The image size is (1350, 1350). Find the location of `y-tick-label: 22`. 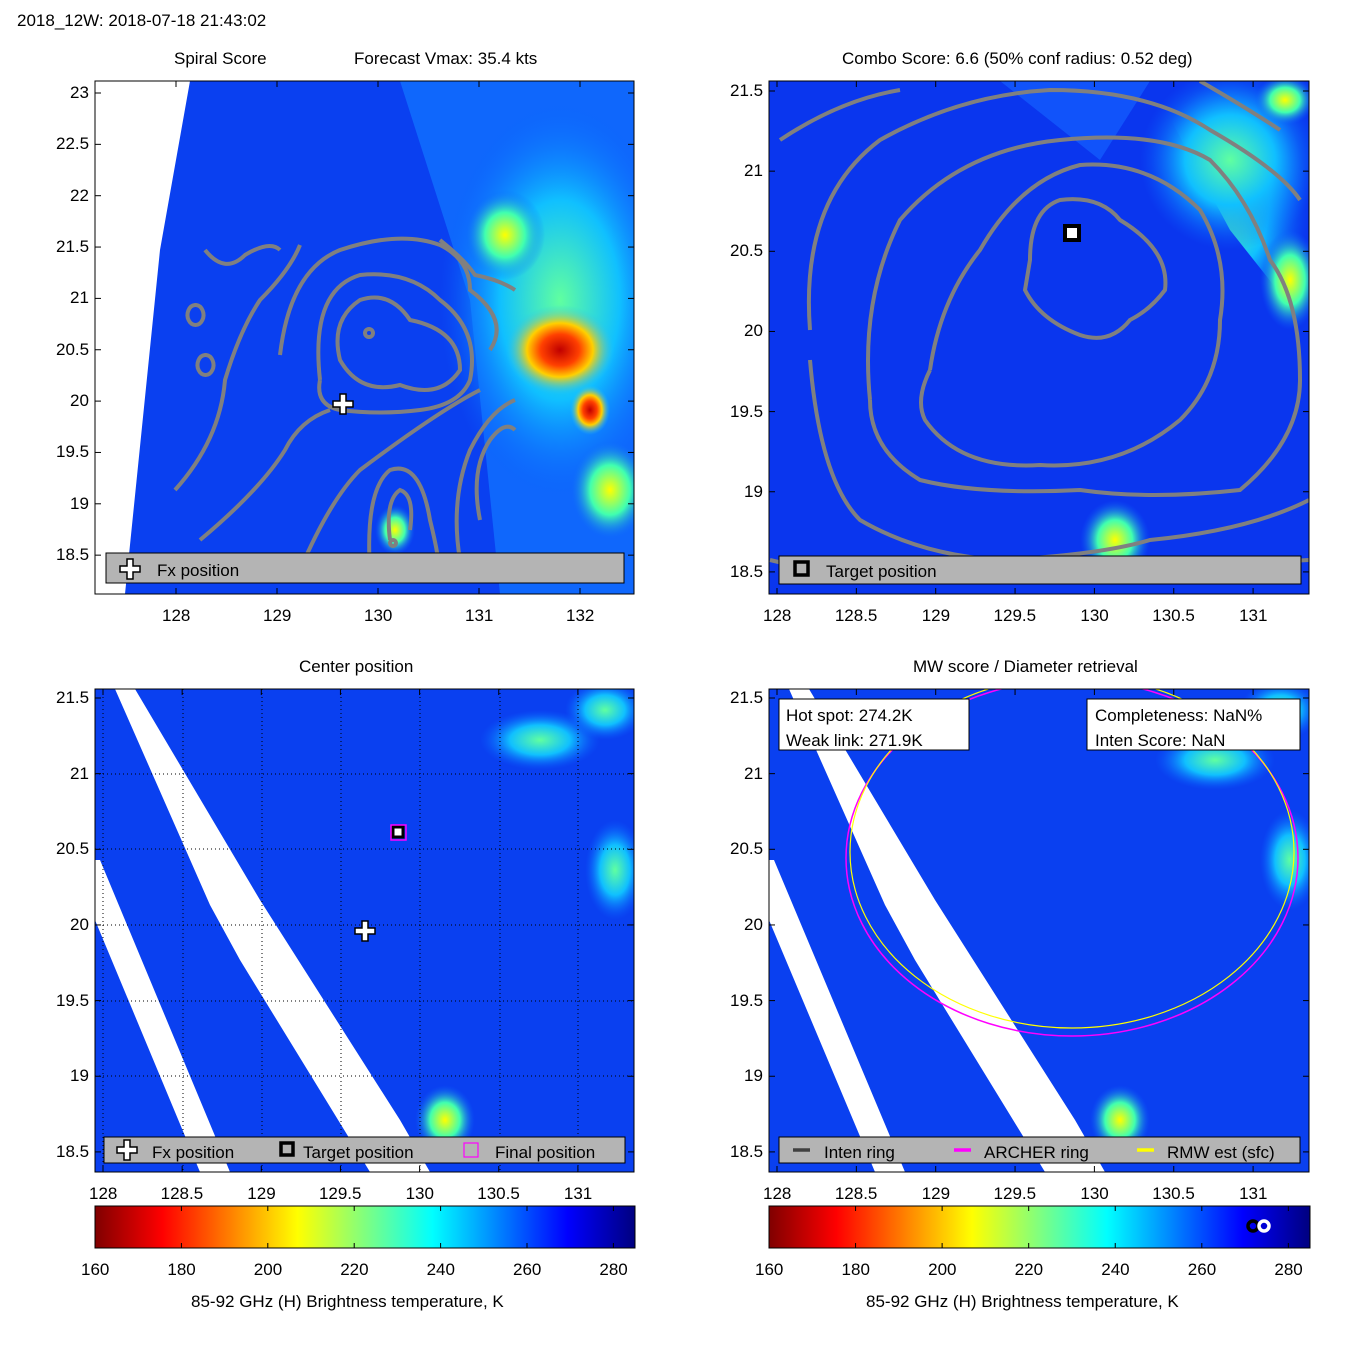

y-tick-label: 22 is located at coordinates (79, 195).